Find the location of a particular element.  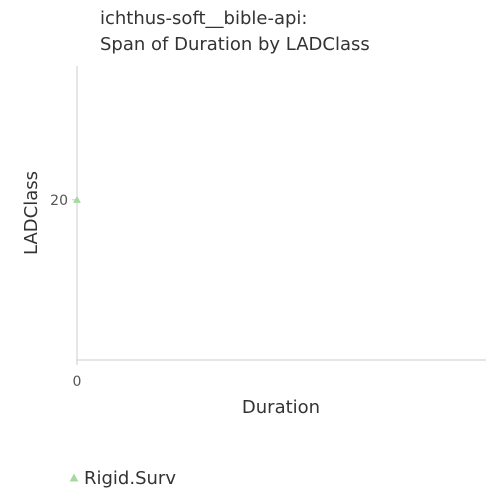

chart-title-line-2: Span of Duration by LADClass is located at coordinates (235, 44).